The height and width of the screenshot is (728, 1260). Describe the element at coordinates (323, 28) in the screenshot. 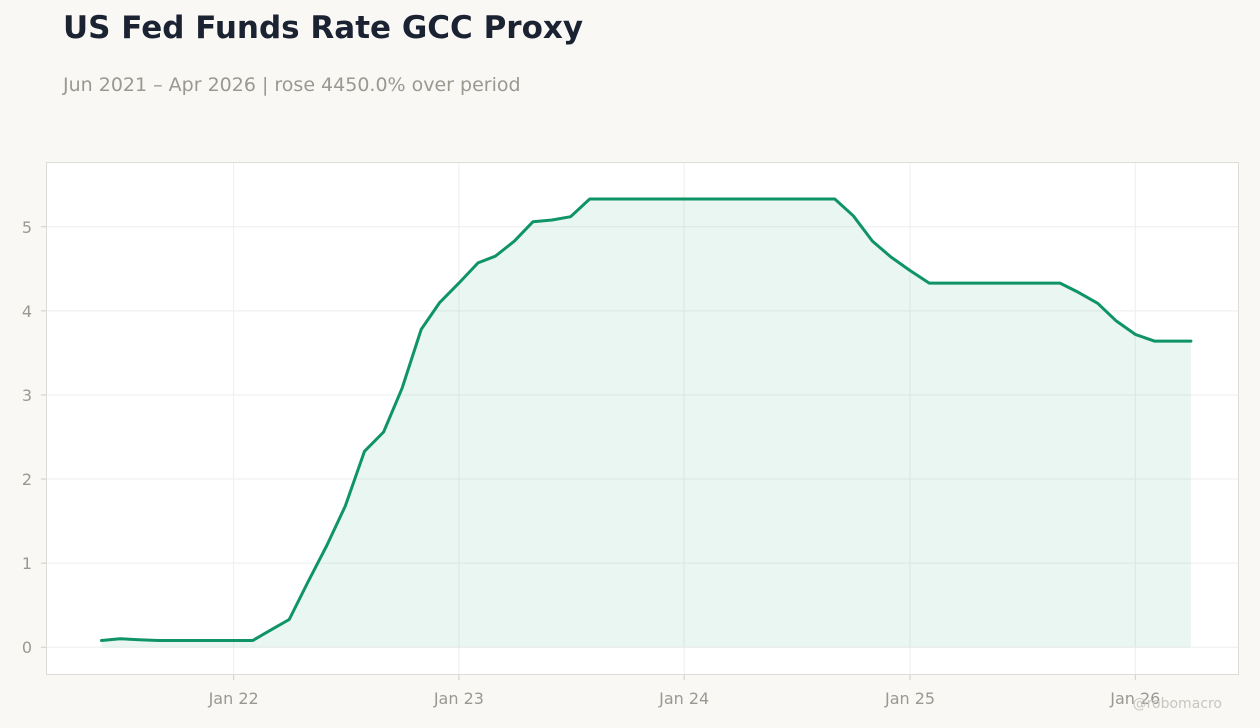

I see `chart-title: US Fed Funds Rate GCC Proxy` at that location.